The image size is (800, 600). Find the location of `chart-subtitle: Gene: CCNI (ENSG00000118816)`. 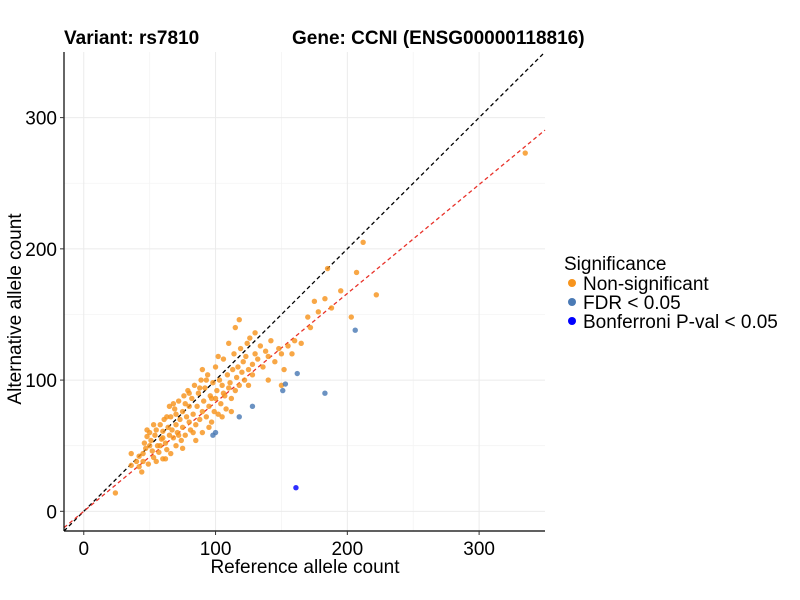

chart-subtitle: Gene: CCNI (ENSG00000118816) is located at coordinates (438, 38).